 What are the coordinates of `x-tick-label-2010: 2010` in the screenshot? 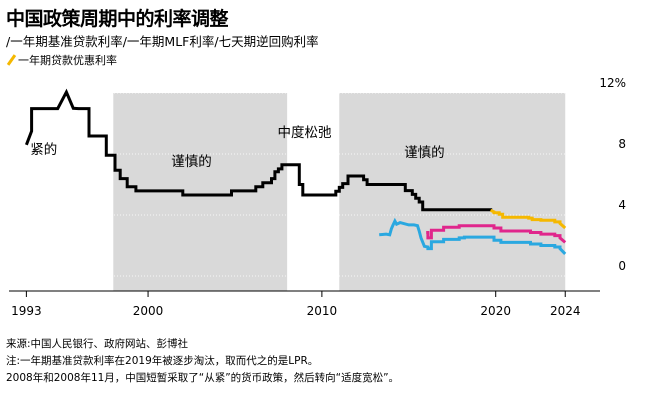 It's located at (322, 311).